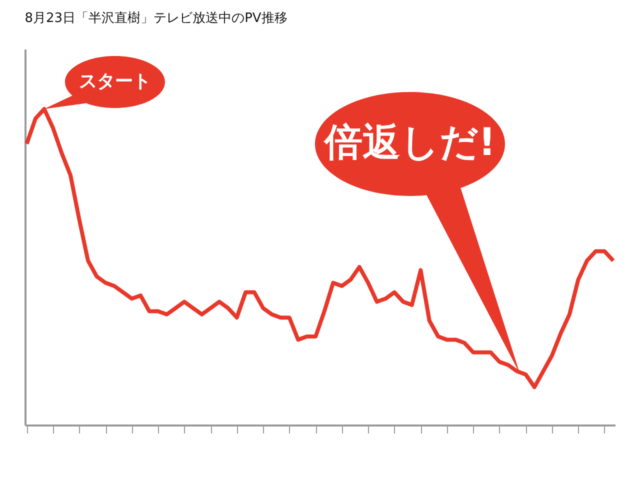 This screenshot has height=480, width=640. I want to click on annotation: 倍返しだ!, so click(409, 142).